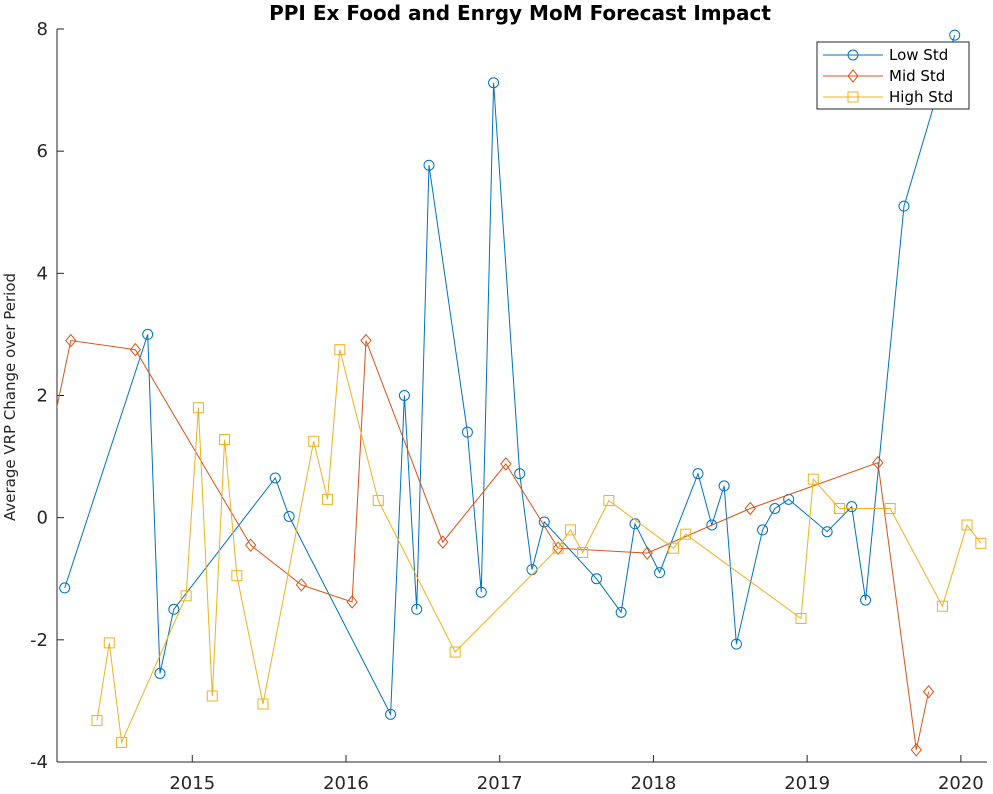  What do you see at coordinates (654, 783) in the screenshot?
I see `x-tick-label: 2018` at bounding box center [654, 783].